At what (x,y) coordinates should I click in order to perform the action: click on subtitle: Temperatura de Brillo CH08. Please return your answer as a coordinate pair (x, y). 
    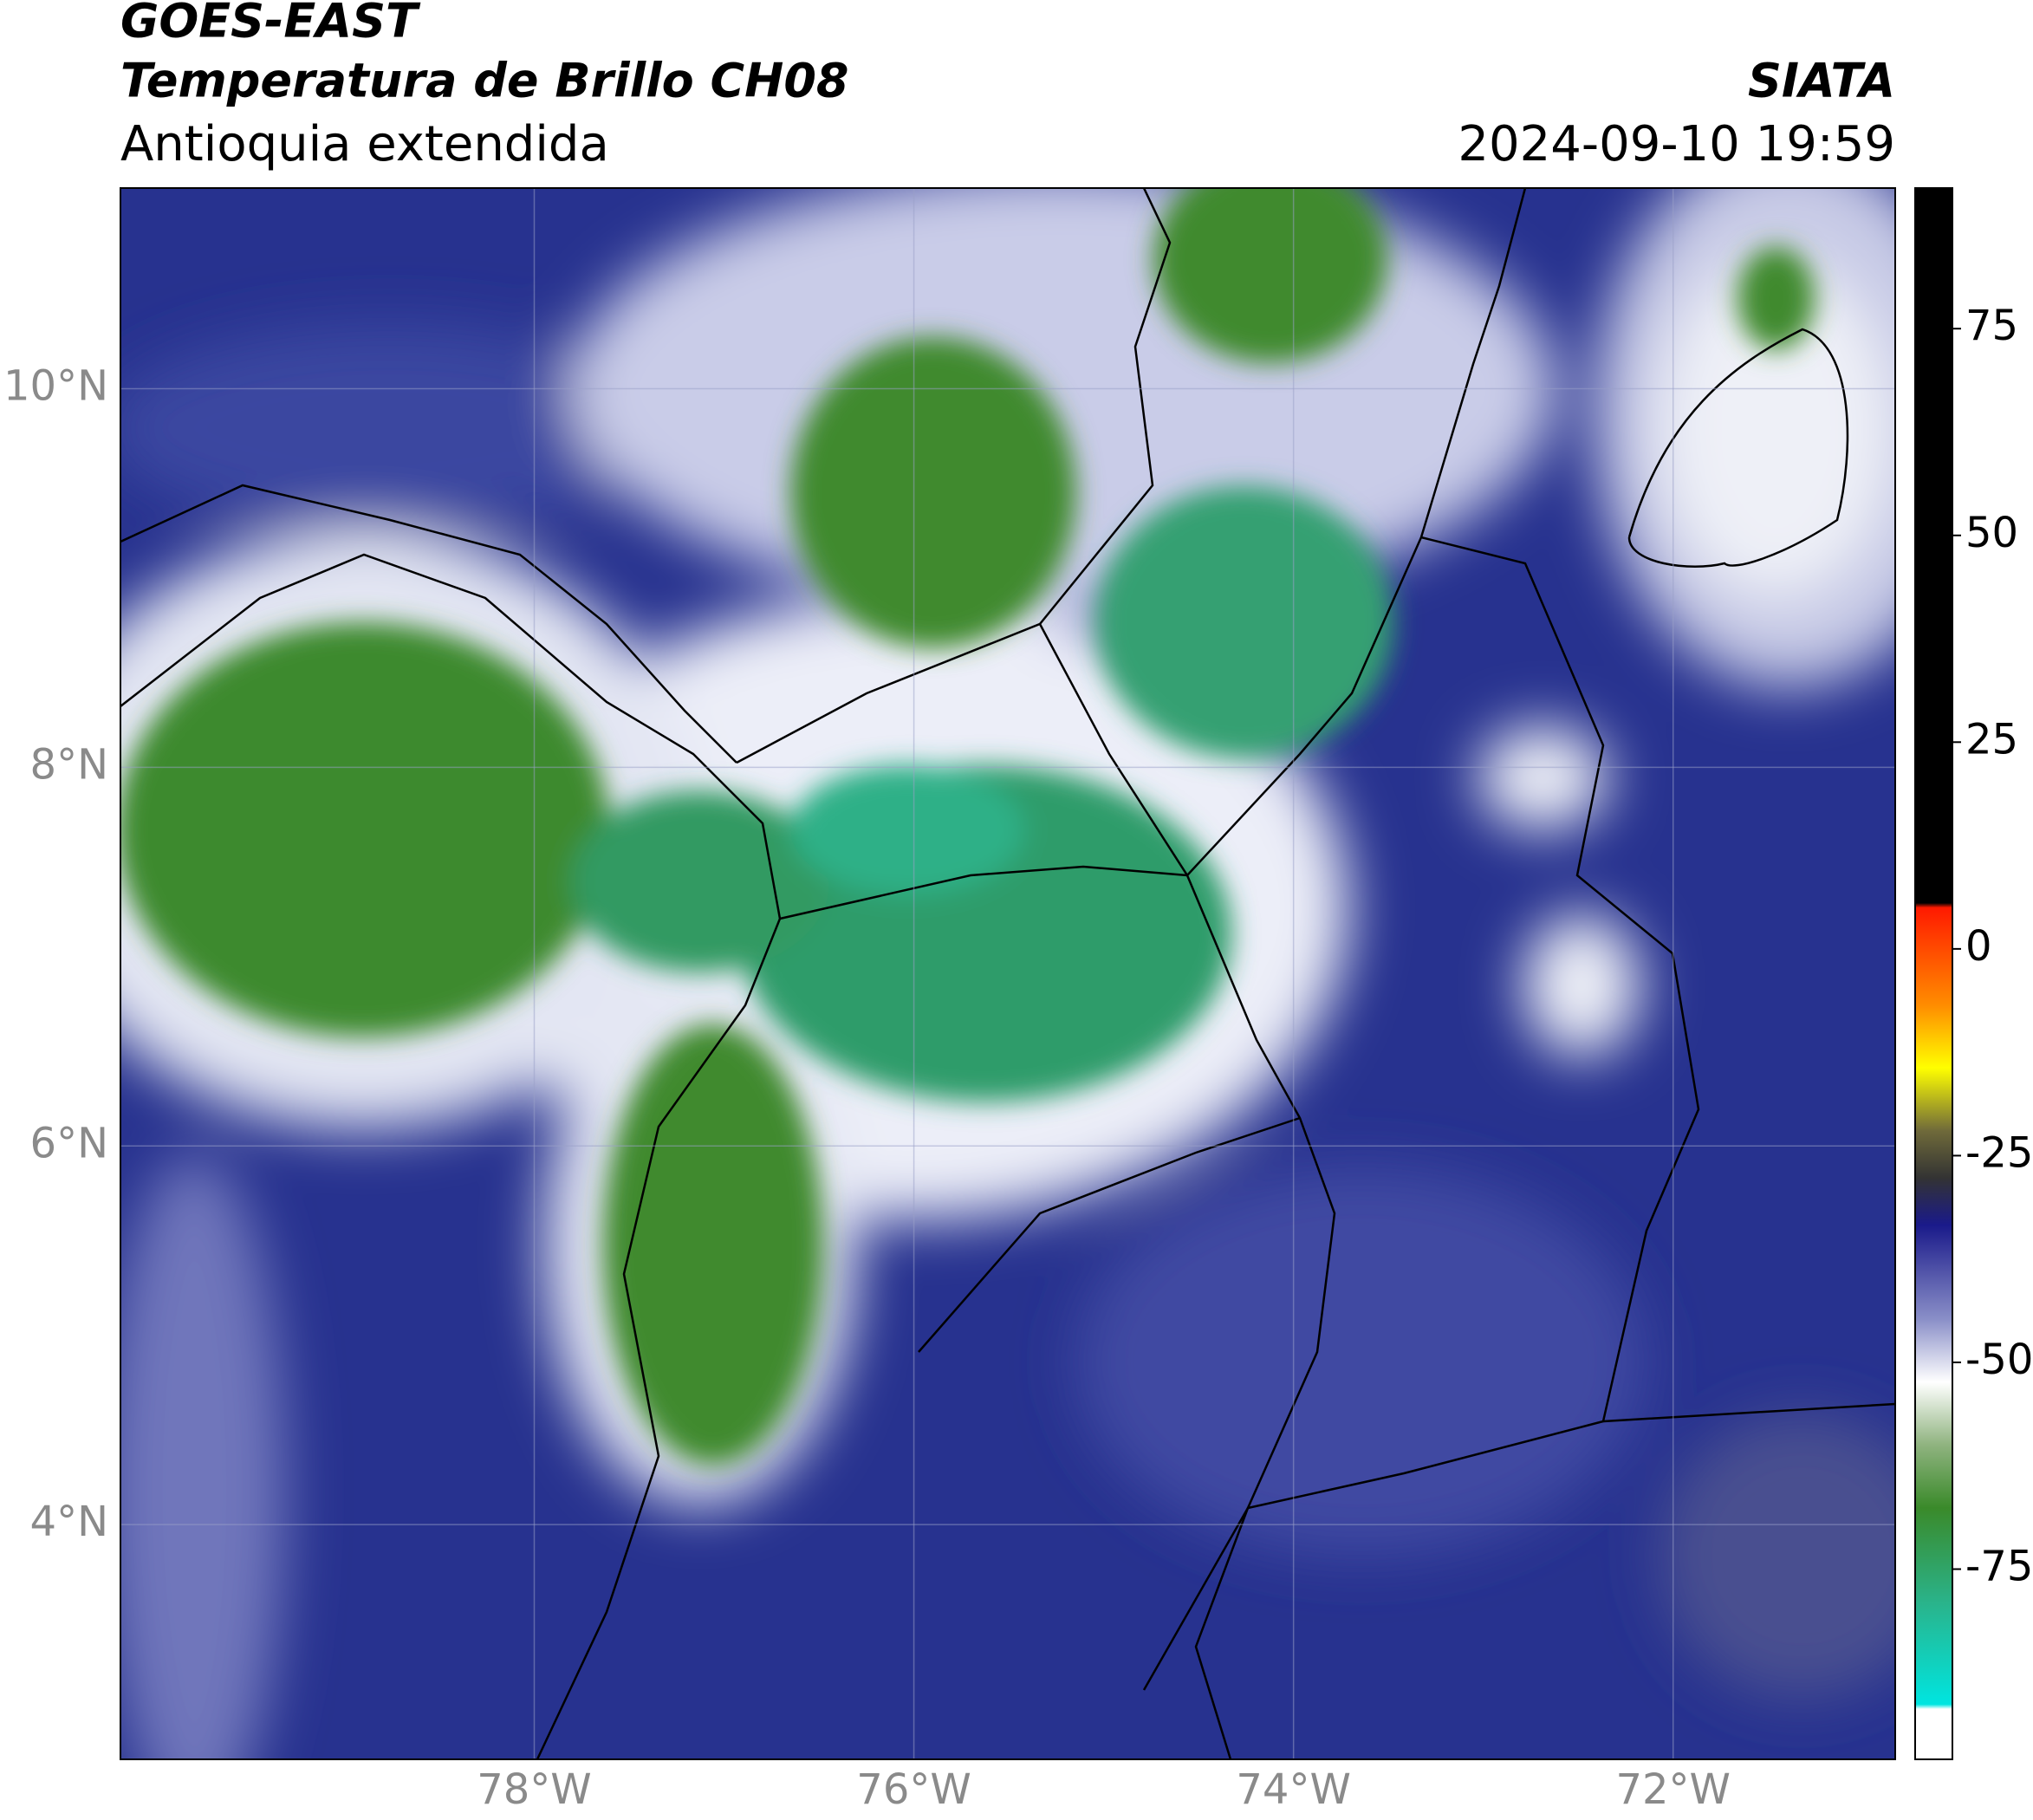
    Looking at the image, I should click on (484, 81).